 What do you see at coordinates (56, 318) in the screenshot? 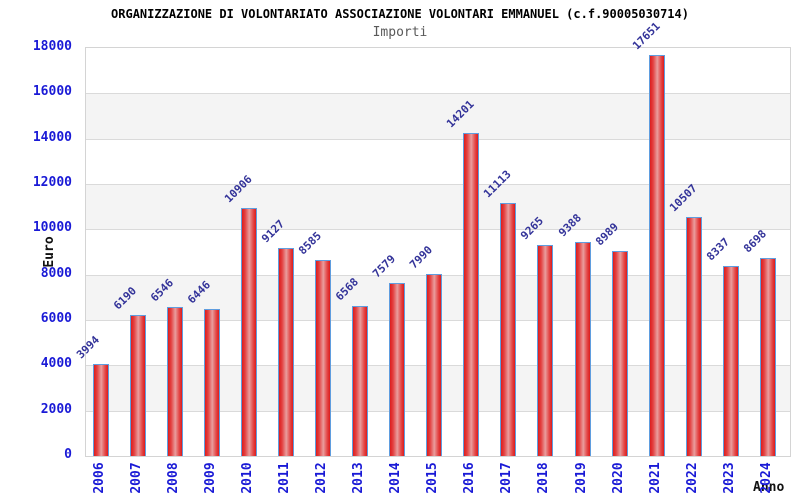
I see `y-tick-label: 6000` at bounding box center [56, 318].